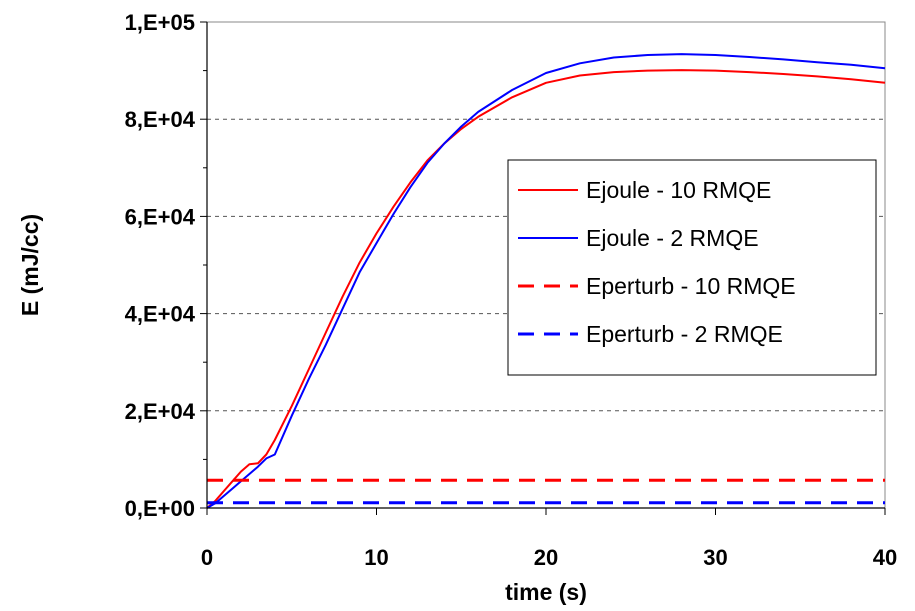  What do you see at coordinates (672, 238) in the screenshot?
I see `legend-label-2: Ejoule - 2 RMQE` at bounding box center [672, 238].